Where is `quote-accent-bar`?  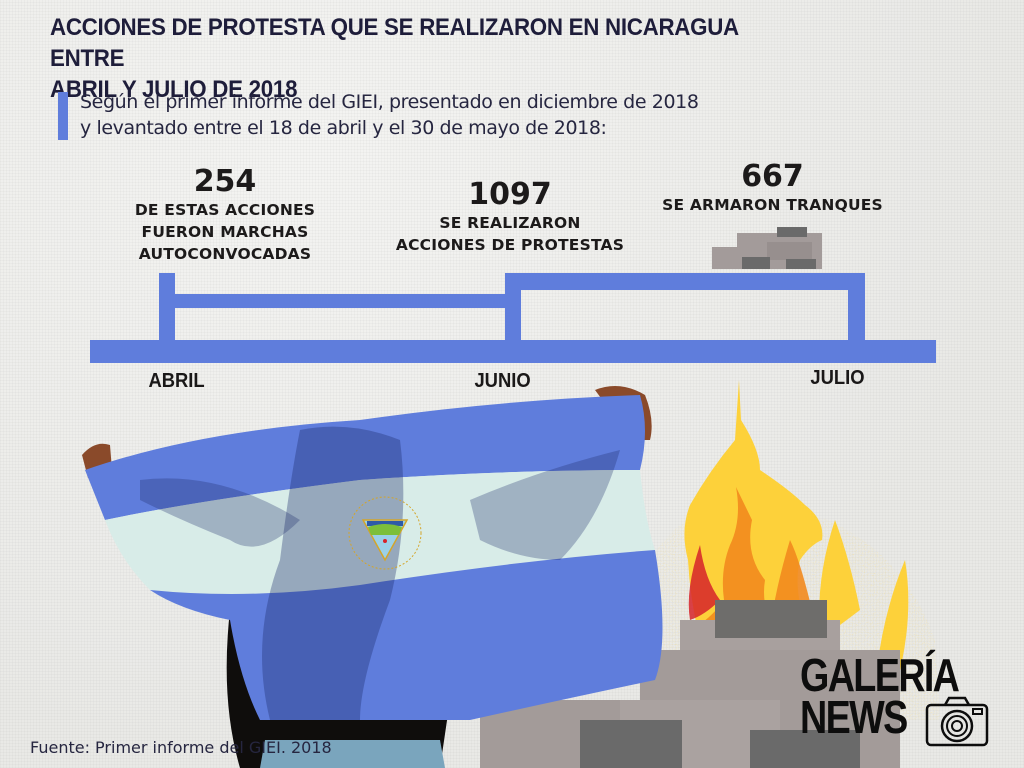
quote-accent-bar is located at coordinates (63, 116).